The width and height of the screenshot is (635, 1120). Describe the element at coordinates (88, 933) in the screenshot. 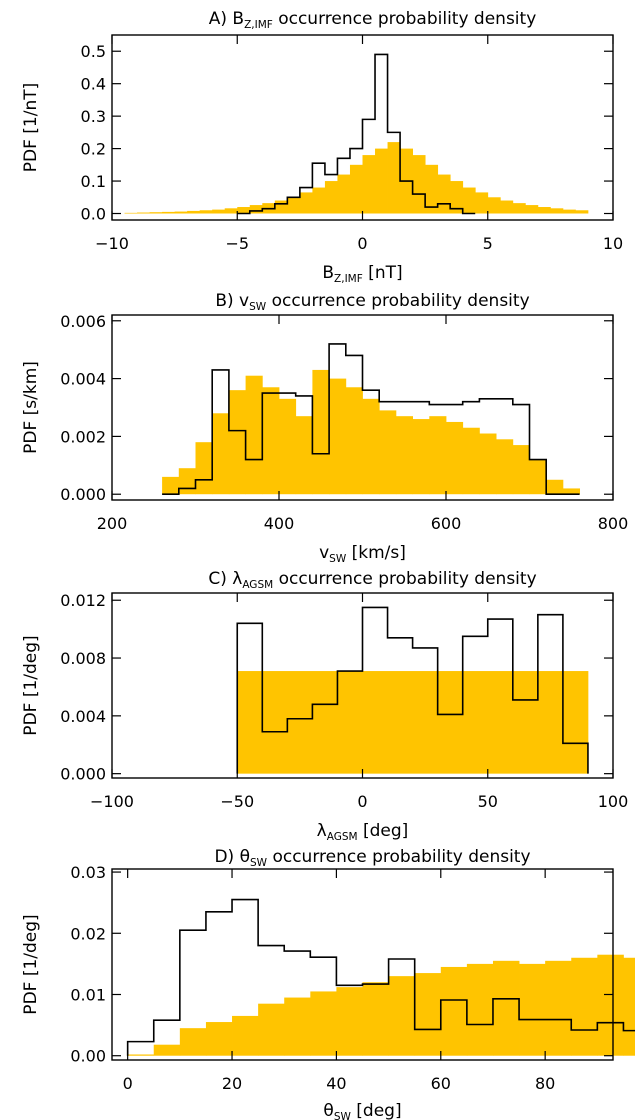

I see `y-tick-label: 0.02` at that location.